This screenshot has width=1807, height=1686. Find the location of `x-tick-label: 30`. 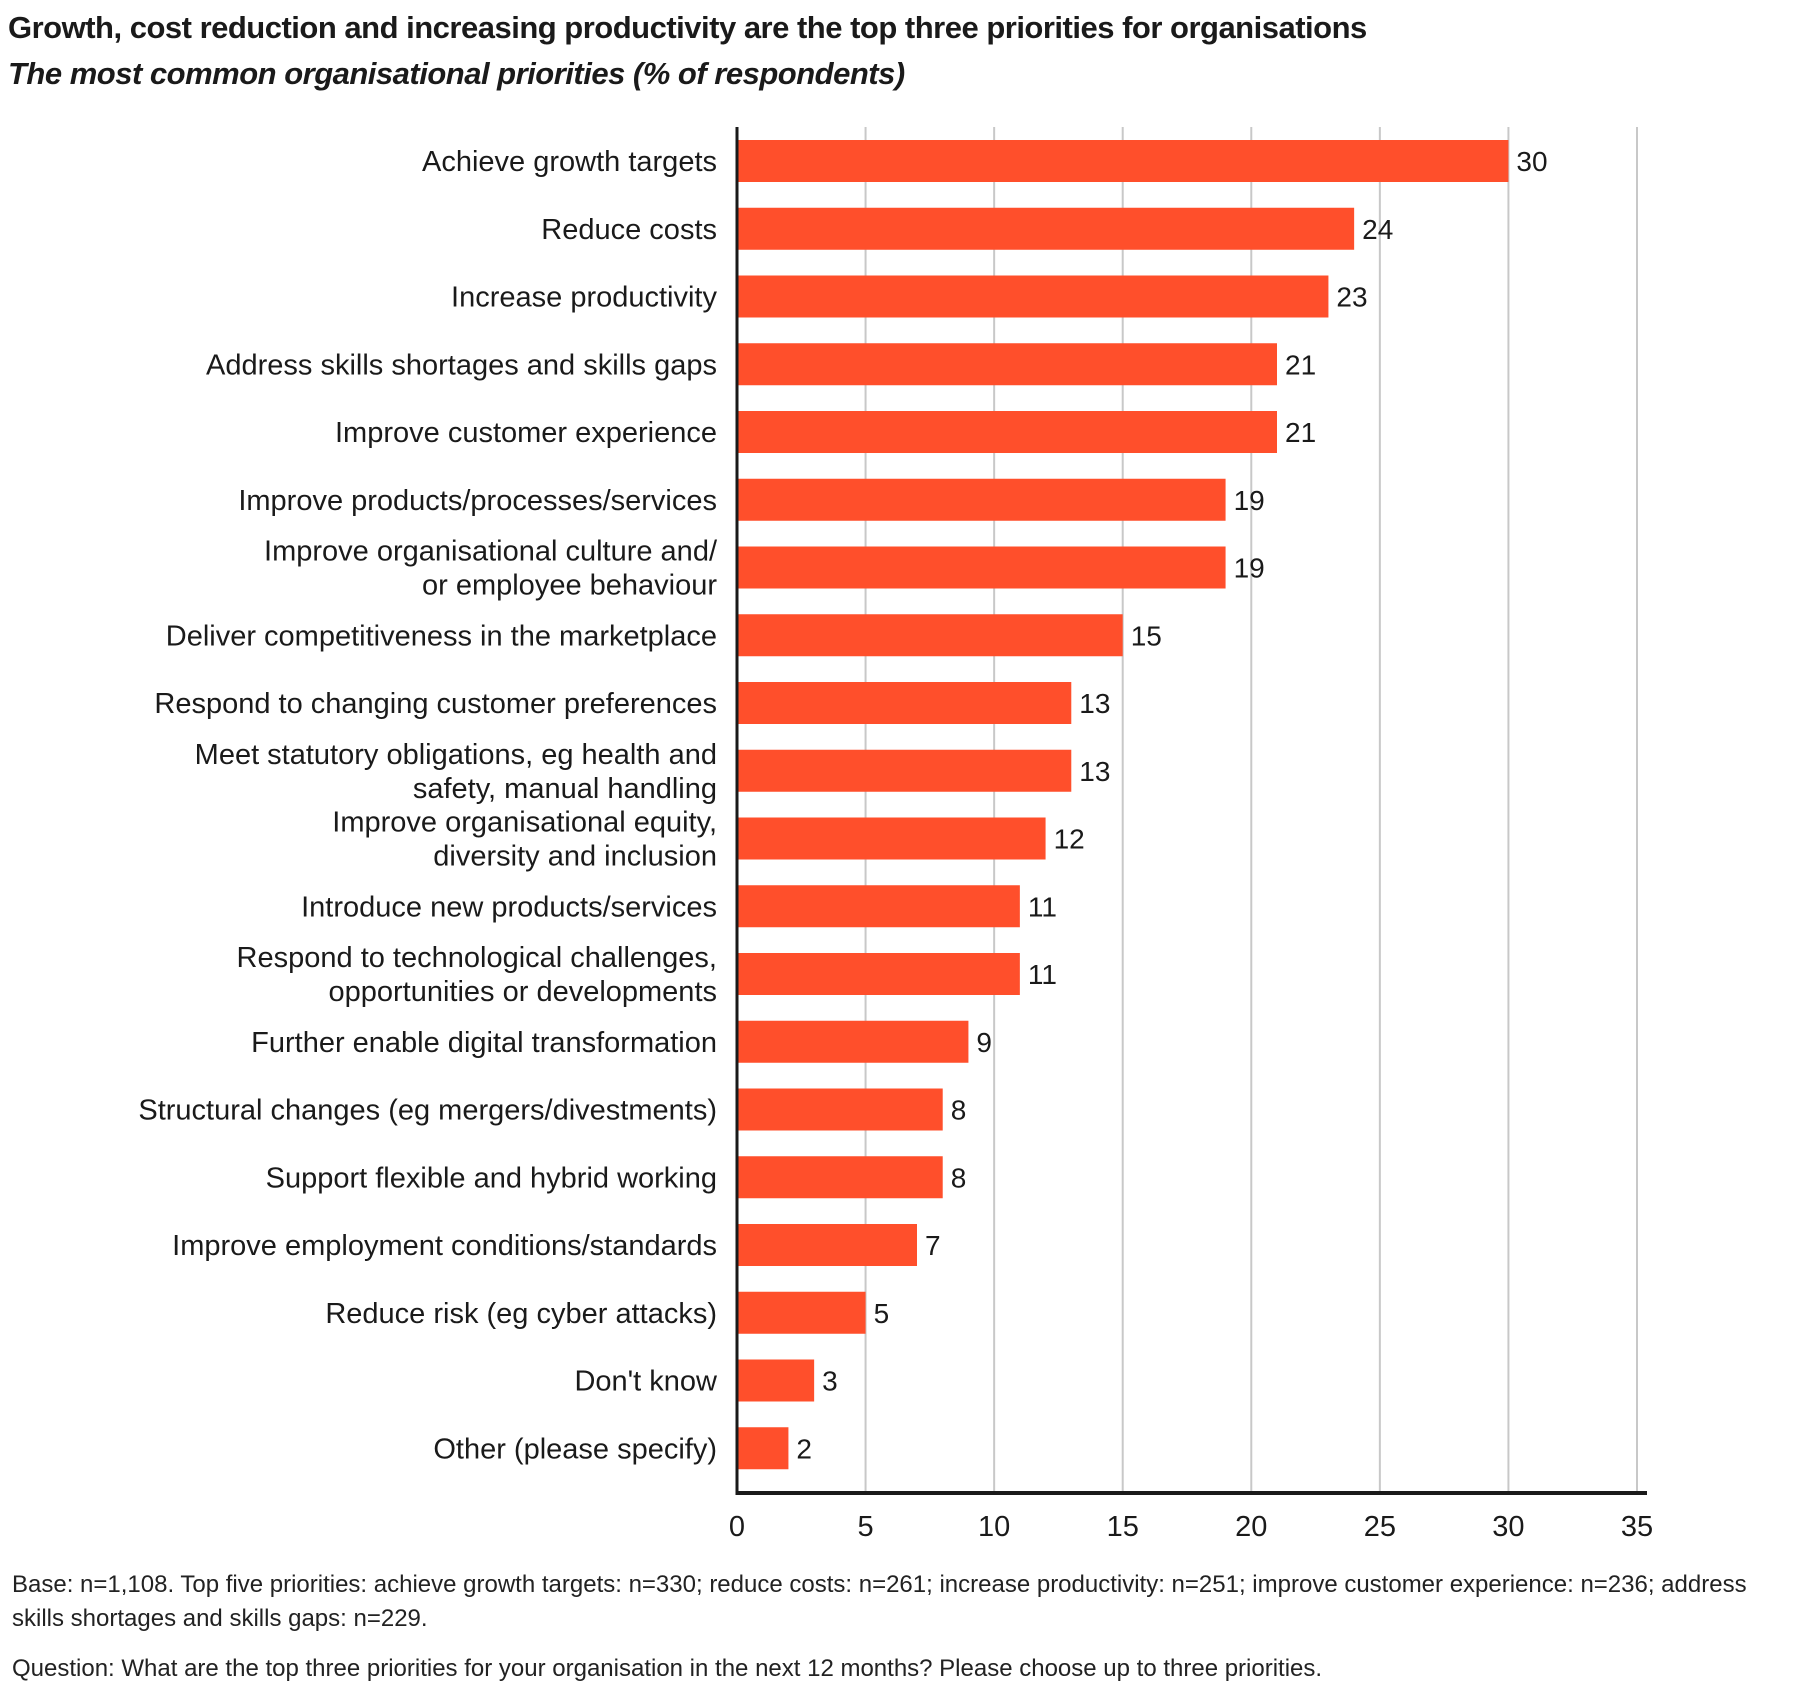

x-tick-label: 30 is located at coordinates (1508, 1527).